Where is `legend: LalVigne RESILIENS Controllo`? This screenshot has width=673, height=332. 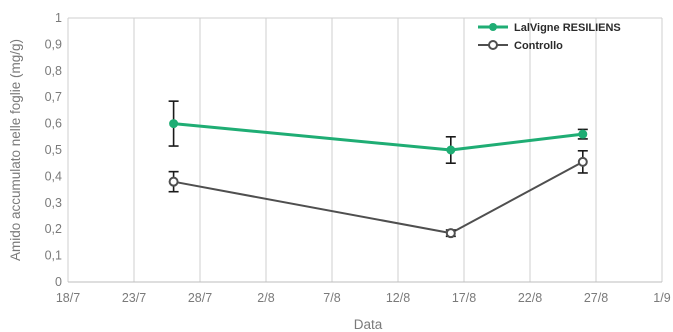
legend: LalVigne RESILIENS Controllo is located at coordinates (549, 37).